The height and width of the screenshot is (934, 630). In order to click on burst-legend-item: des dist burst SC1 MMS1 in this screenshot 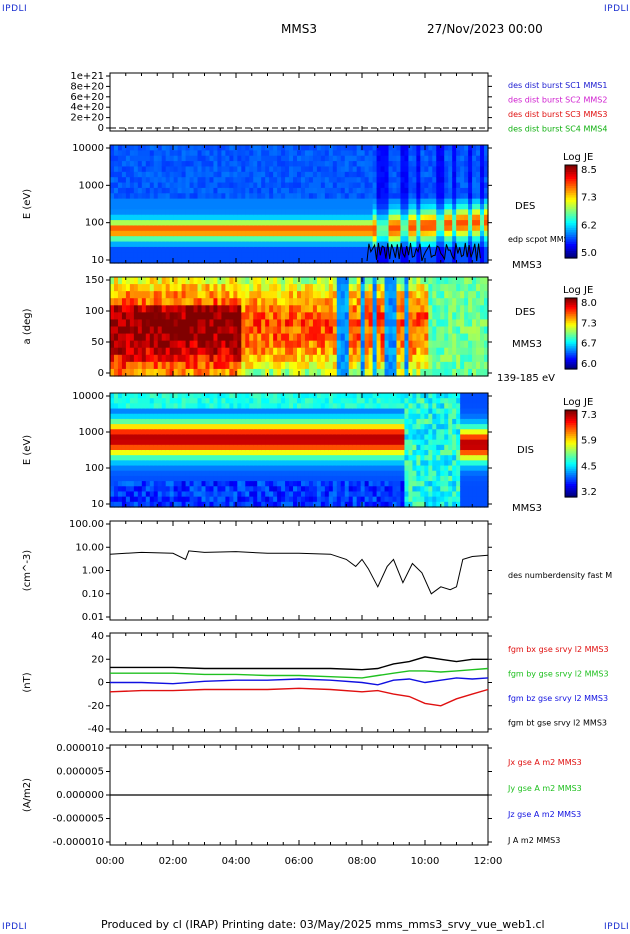, I will do `click(557, 85)`.